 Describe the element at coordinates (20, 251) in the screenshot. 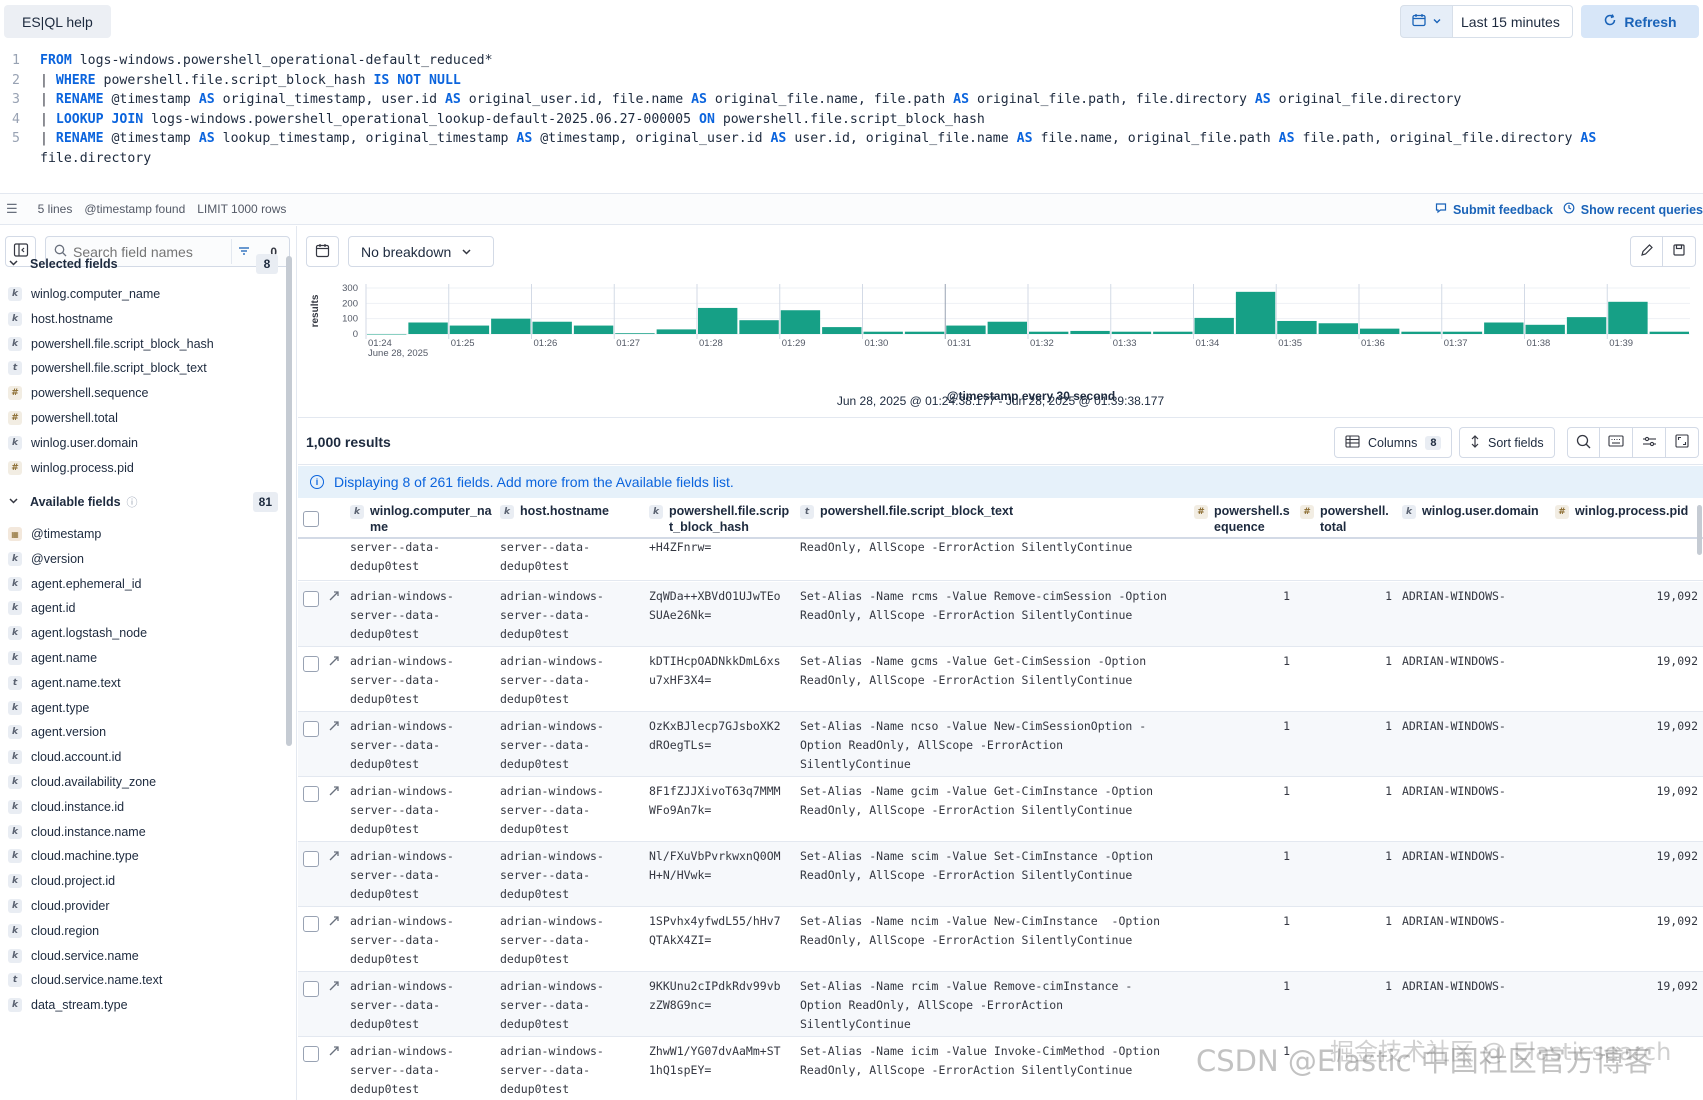

I see `collapse-sidebar-button` at that location.